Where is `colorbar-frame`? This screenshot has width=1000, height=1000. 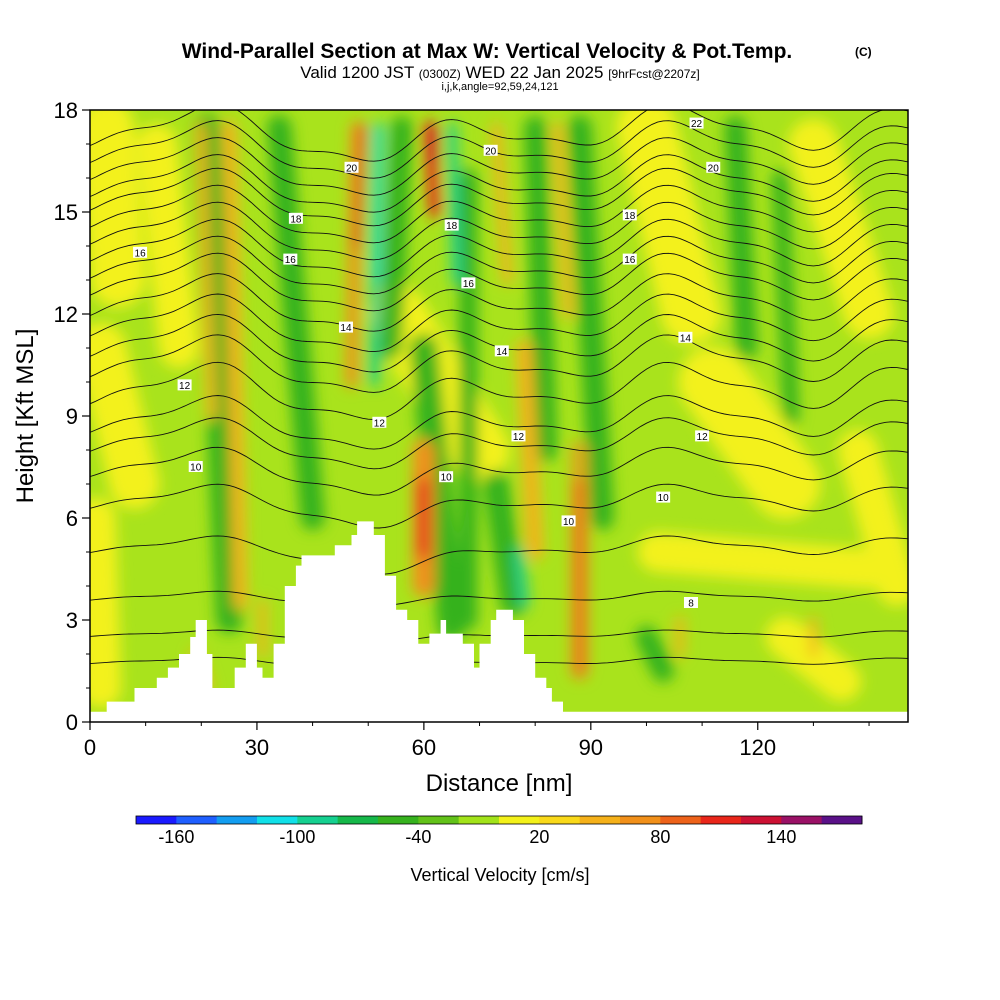
colorbar-frame is located at coordinates (499, 820).